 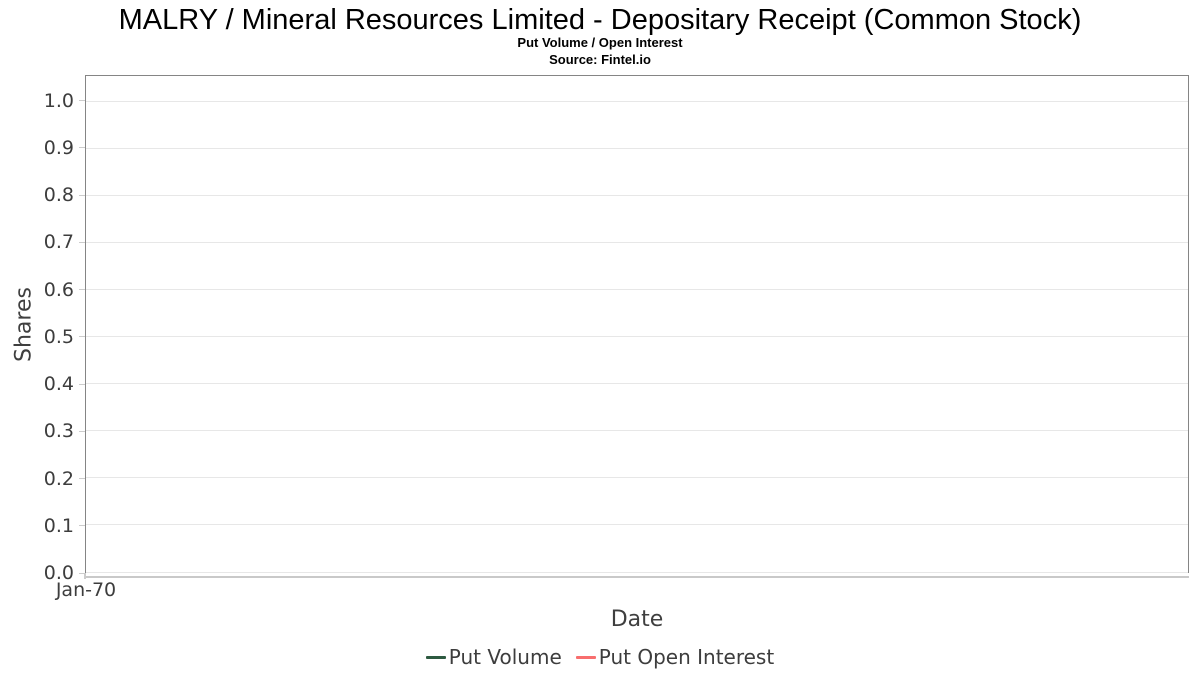 I want to click on x-axis-line, so click(x=637, y=577).